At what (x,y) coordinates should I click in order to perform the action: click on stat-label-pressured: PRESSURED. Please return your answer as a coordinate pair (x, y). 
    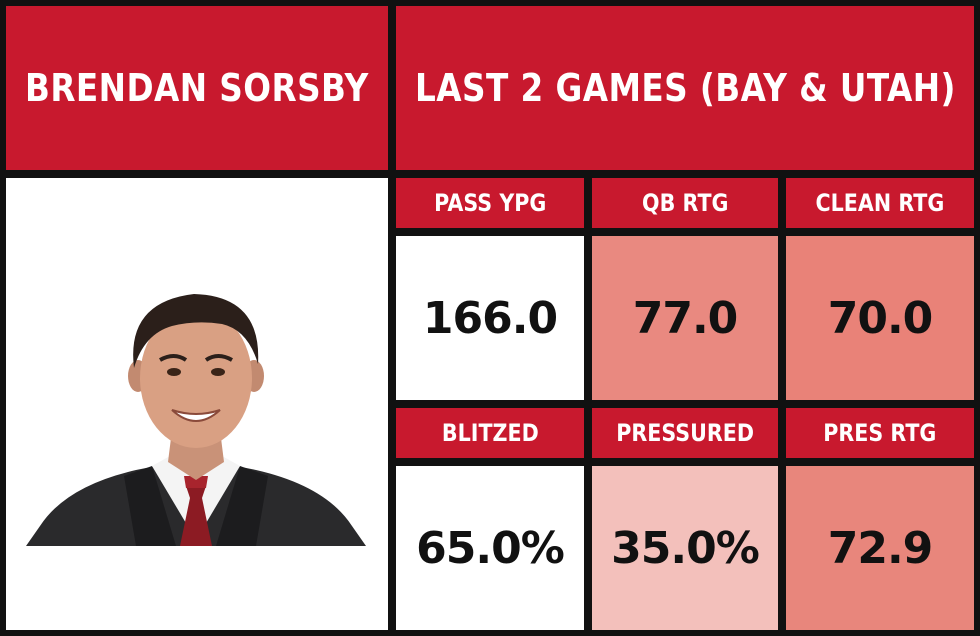
    Looking at the image, I should click on (685, 433).